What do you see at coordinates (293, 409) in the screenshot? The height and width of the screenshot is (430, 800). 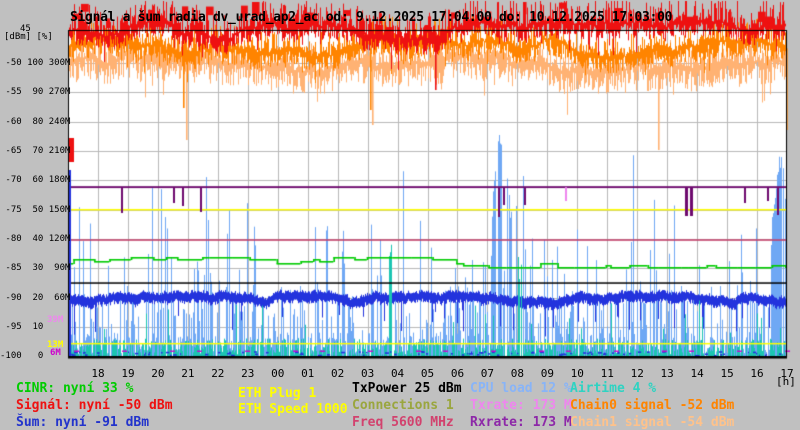 I see `legend-eth-speed: ETH Speed 1000` at bounding box center [293, 409].